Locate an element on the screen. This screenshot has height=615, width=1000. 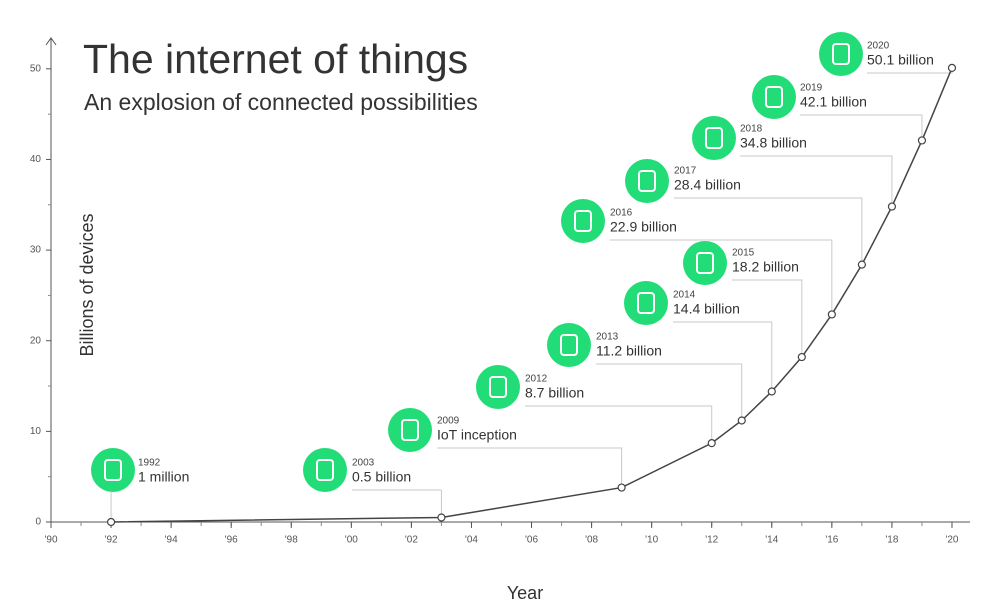
annotation: IoT inception is located at coordinates (477, 435).